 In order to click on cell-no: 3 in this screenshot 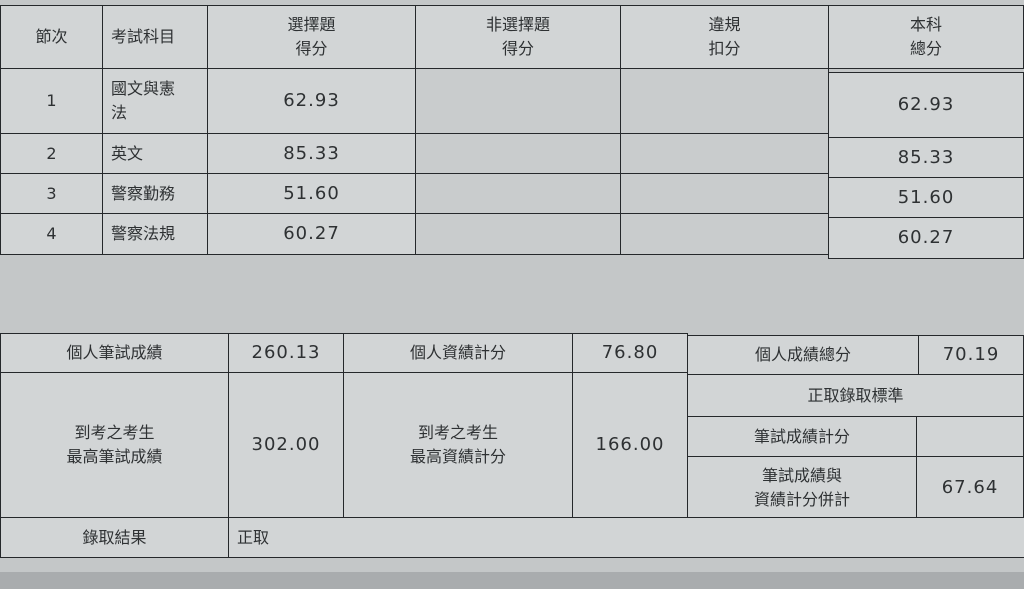, I will do `click(51, 193)`.